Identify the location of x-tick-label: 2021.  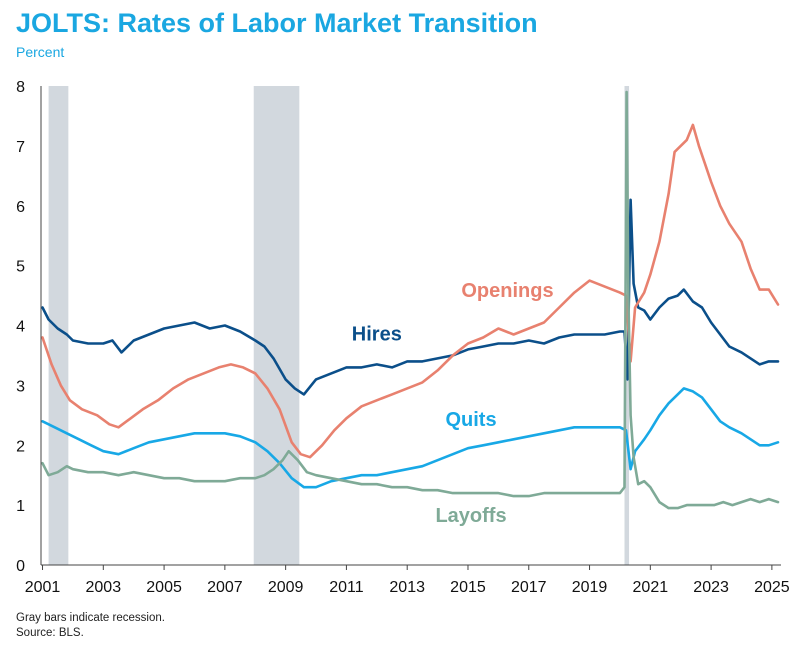
(651, 587).